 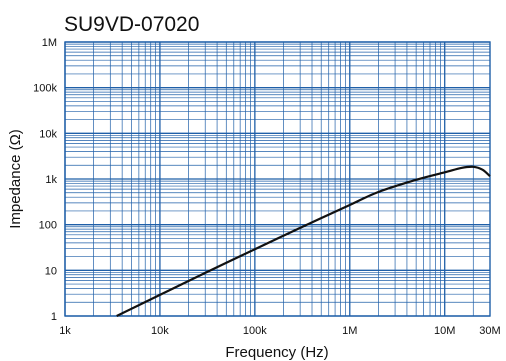 I want to click on x-tick-label: 10k, so click(x=160, y=331).